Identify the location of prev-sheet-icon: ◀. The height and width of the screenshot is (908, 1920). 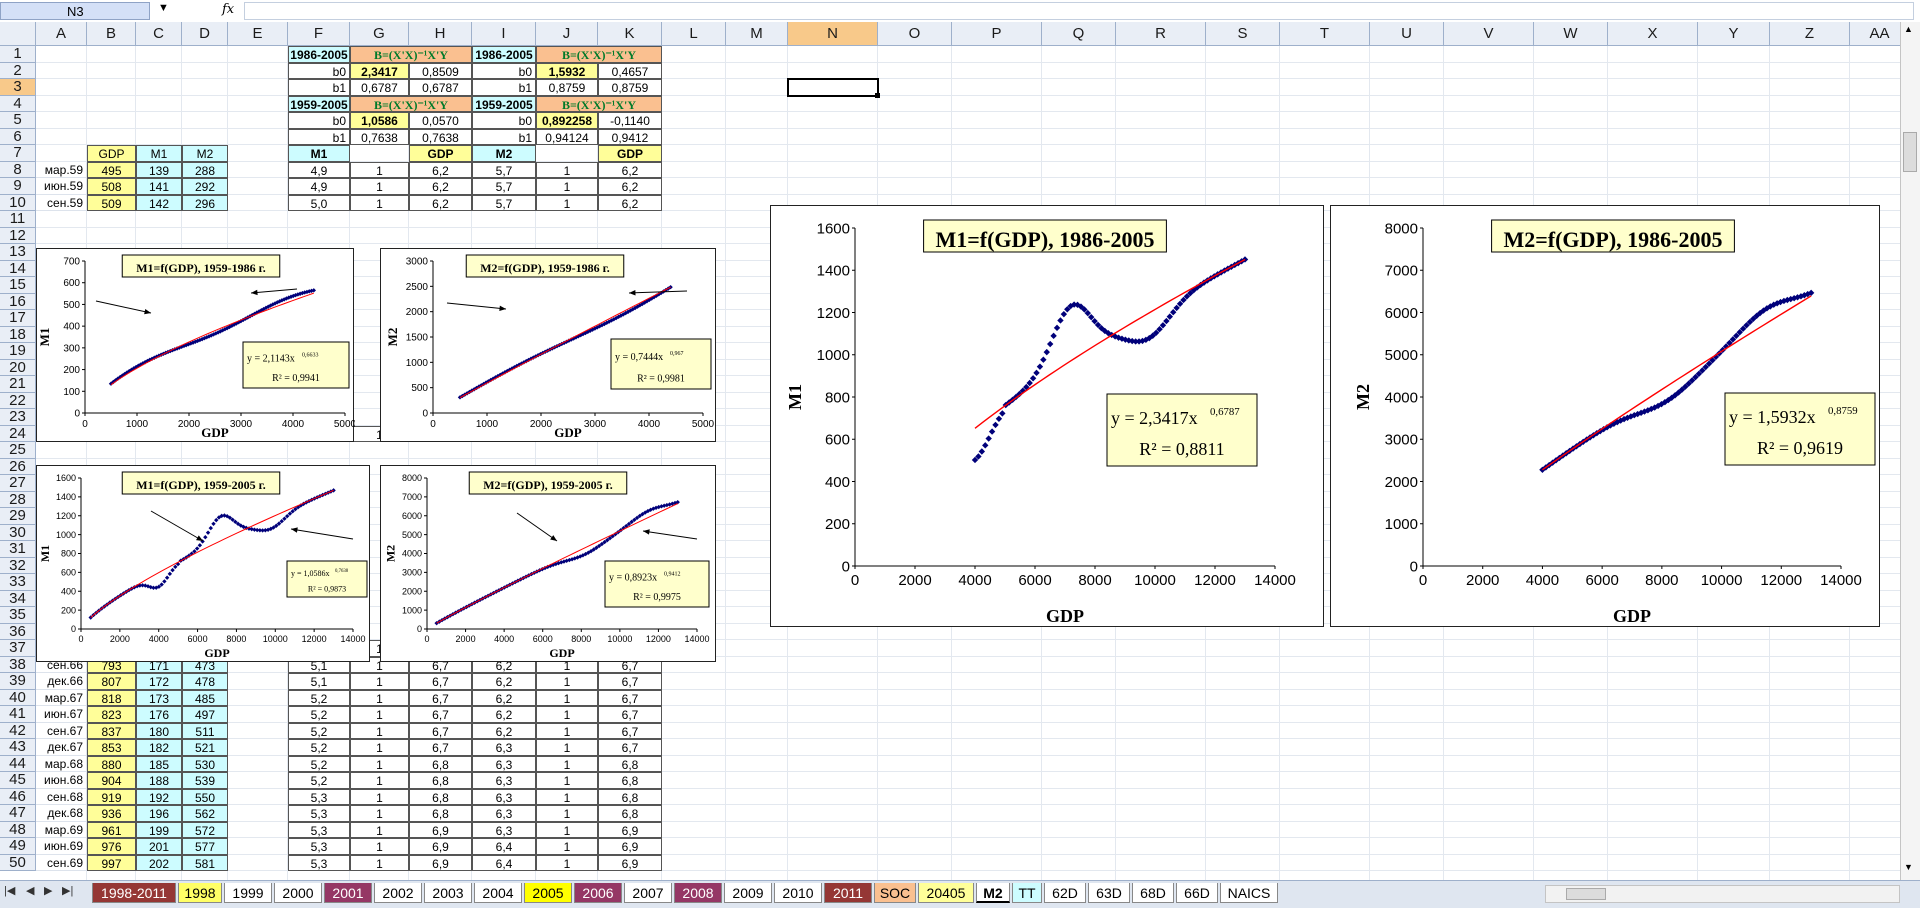
(30, 891).